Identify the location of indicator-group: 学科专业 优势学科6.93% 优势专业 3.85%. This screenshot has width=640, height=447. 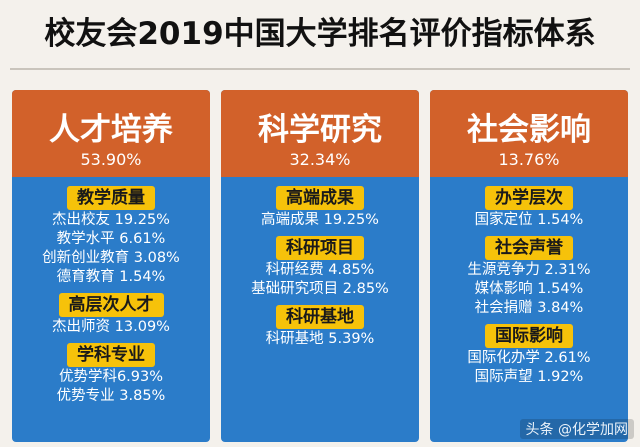
(111, 374).